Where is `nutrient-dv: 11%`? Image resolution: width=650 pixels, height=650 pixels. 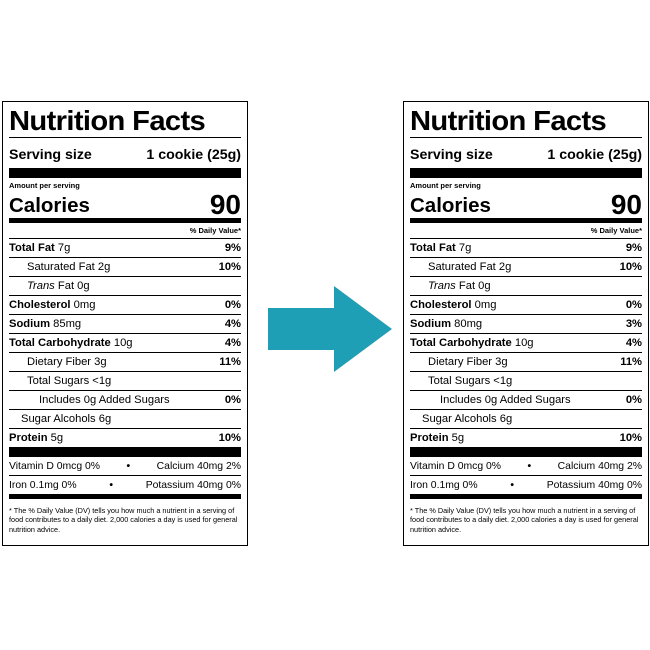
nutrient-dv: 11% is located at coordinates (230, 362).